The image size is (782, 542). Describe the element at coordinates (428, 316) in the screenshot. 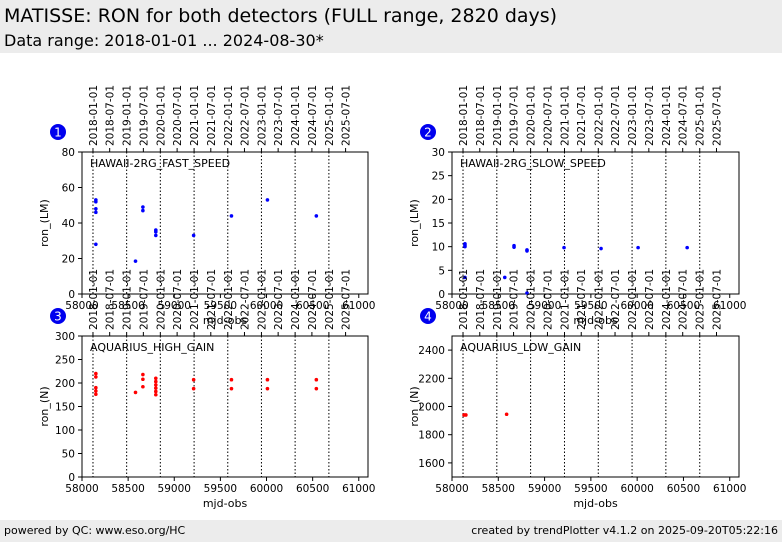

I see `panel-badge` at that location.